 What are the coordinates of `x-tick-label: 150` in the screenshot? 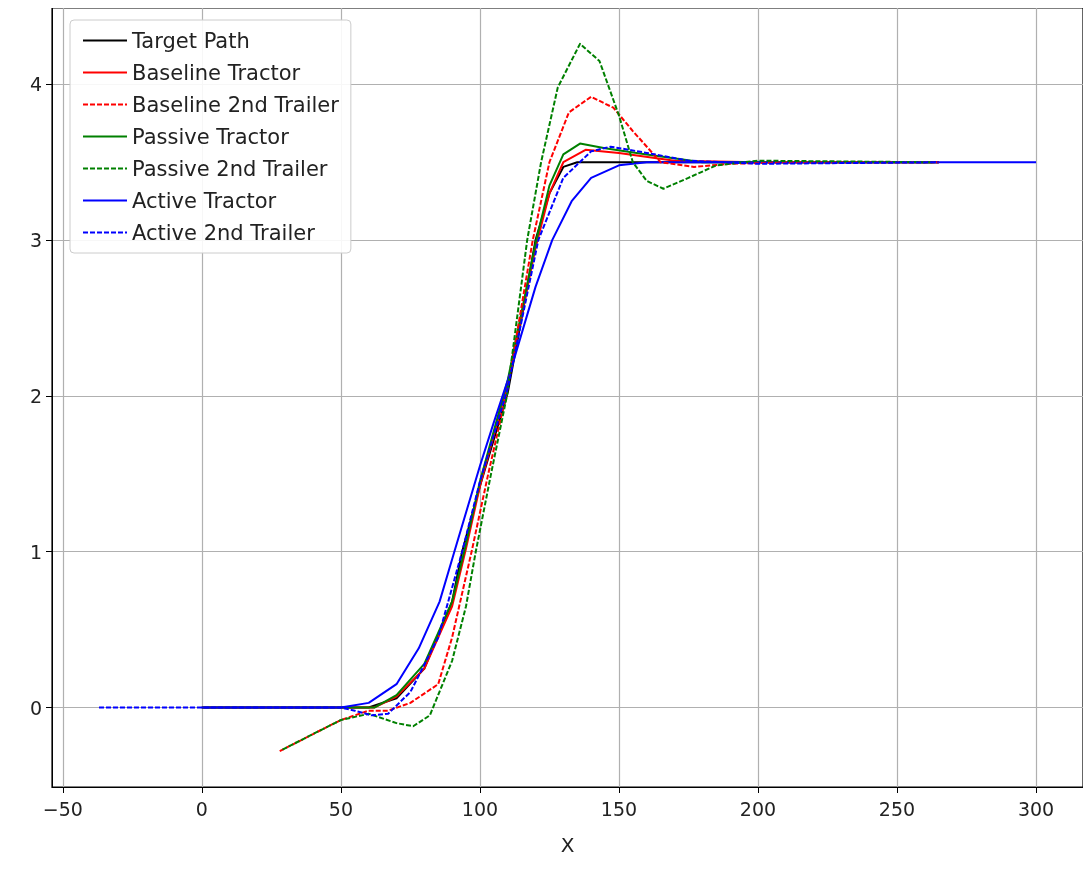 It's located at (619, 808).